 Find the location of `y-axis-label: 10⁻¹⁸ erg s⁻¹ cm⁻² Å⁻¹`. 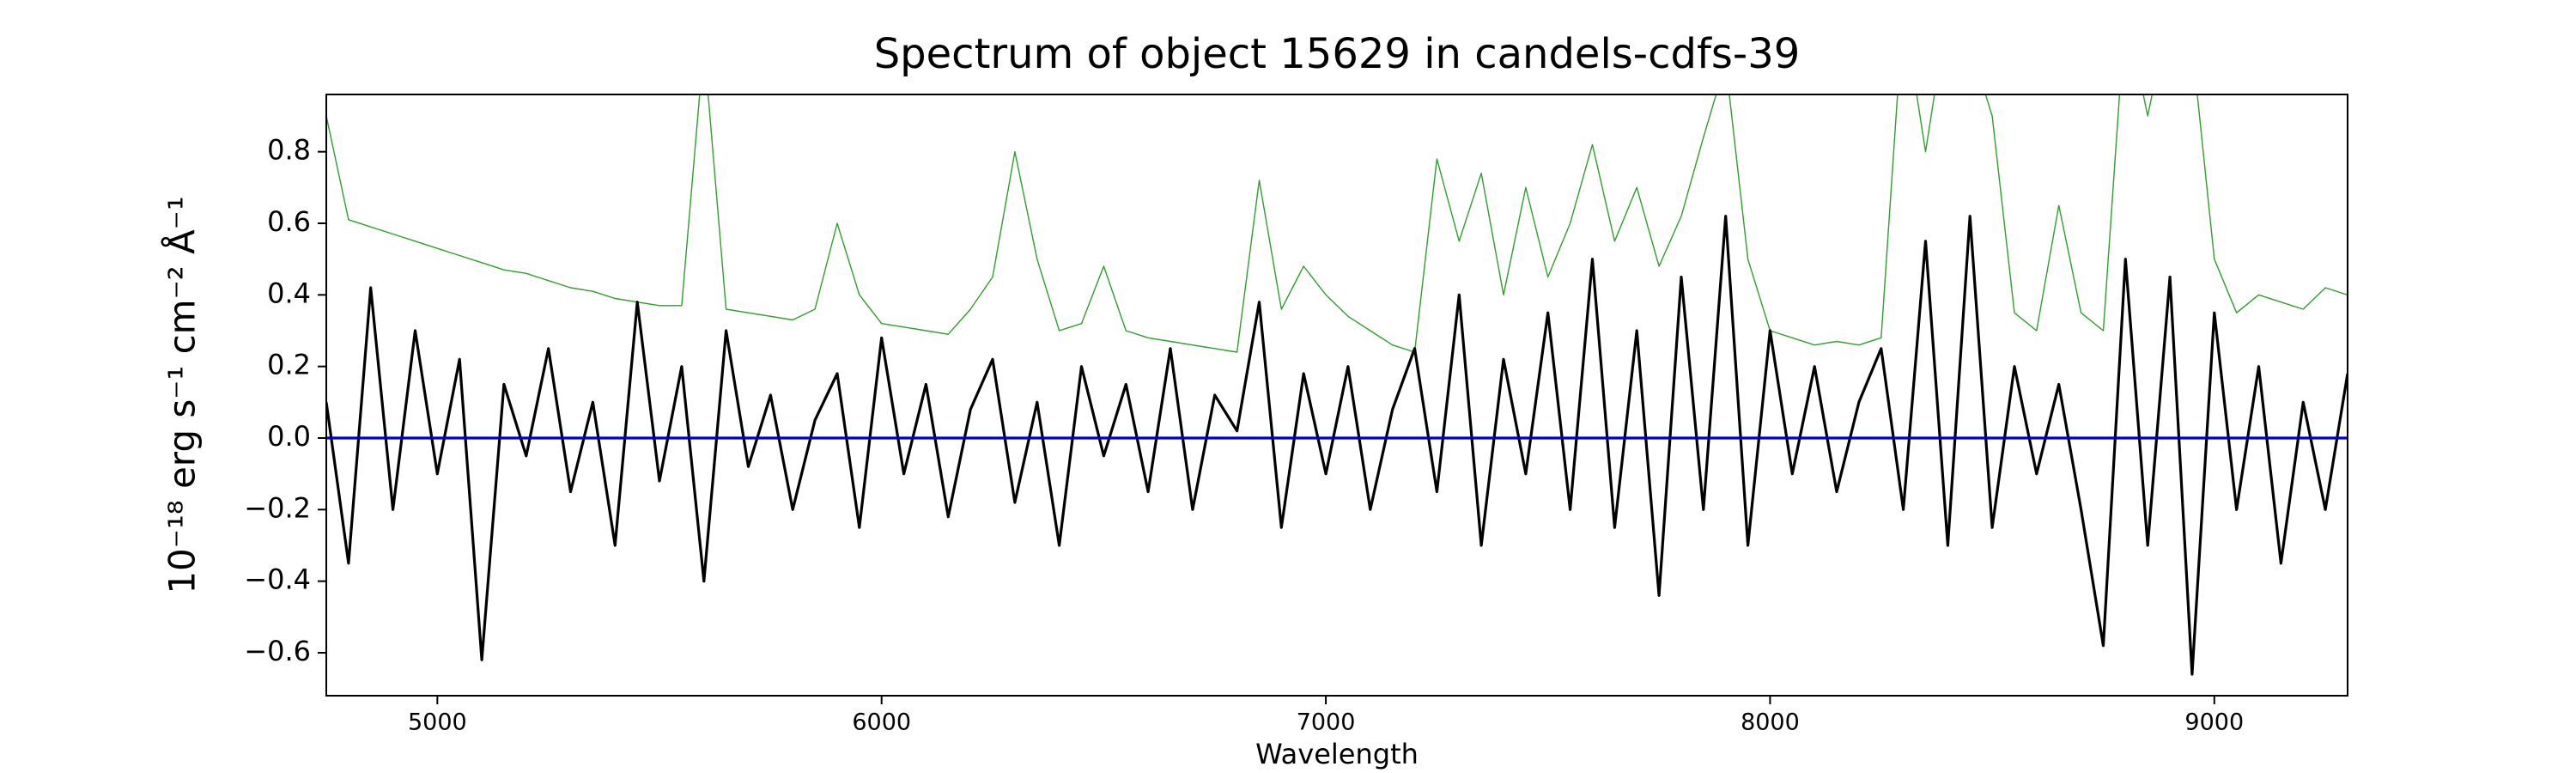

y-axis-label: 10⁻¹⁸ erg s⁻¹ cm⁻² Å⁻¹ is located at coordinates (182, 394).